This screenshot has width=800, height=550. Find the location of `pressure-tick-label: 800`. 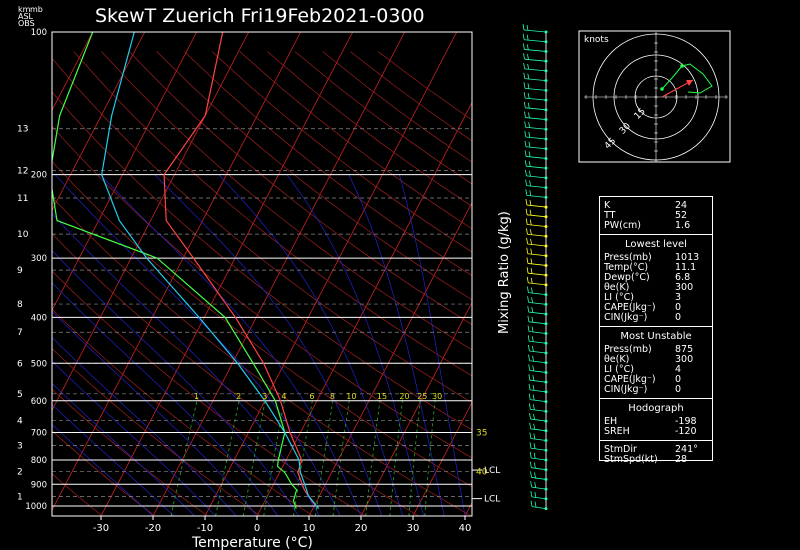

pressure-tick-label: 800 is located at coordinates (39, 461).